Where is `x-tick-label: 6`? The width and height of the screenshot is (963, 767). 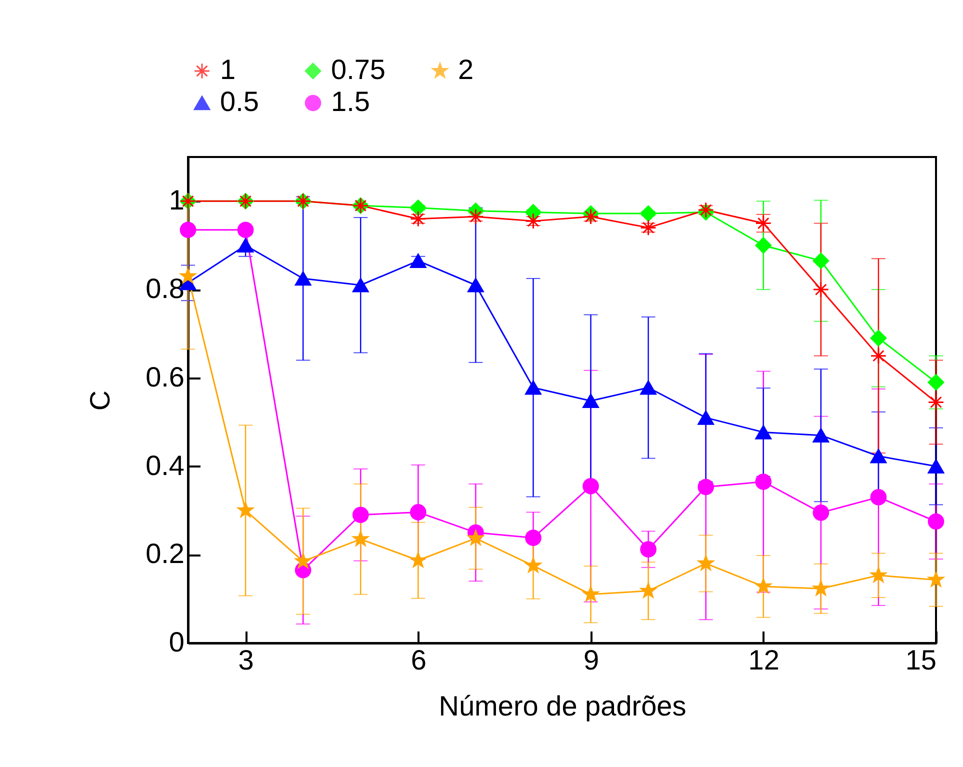 x-tick-label: 6 is located at coordinates (418, 660).